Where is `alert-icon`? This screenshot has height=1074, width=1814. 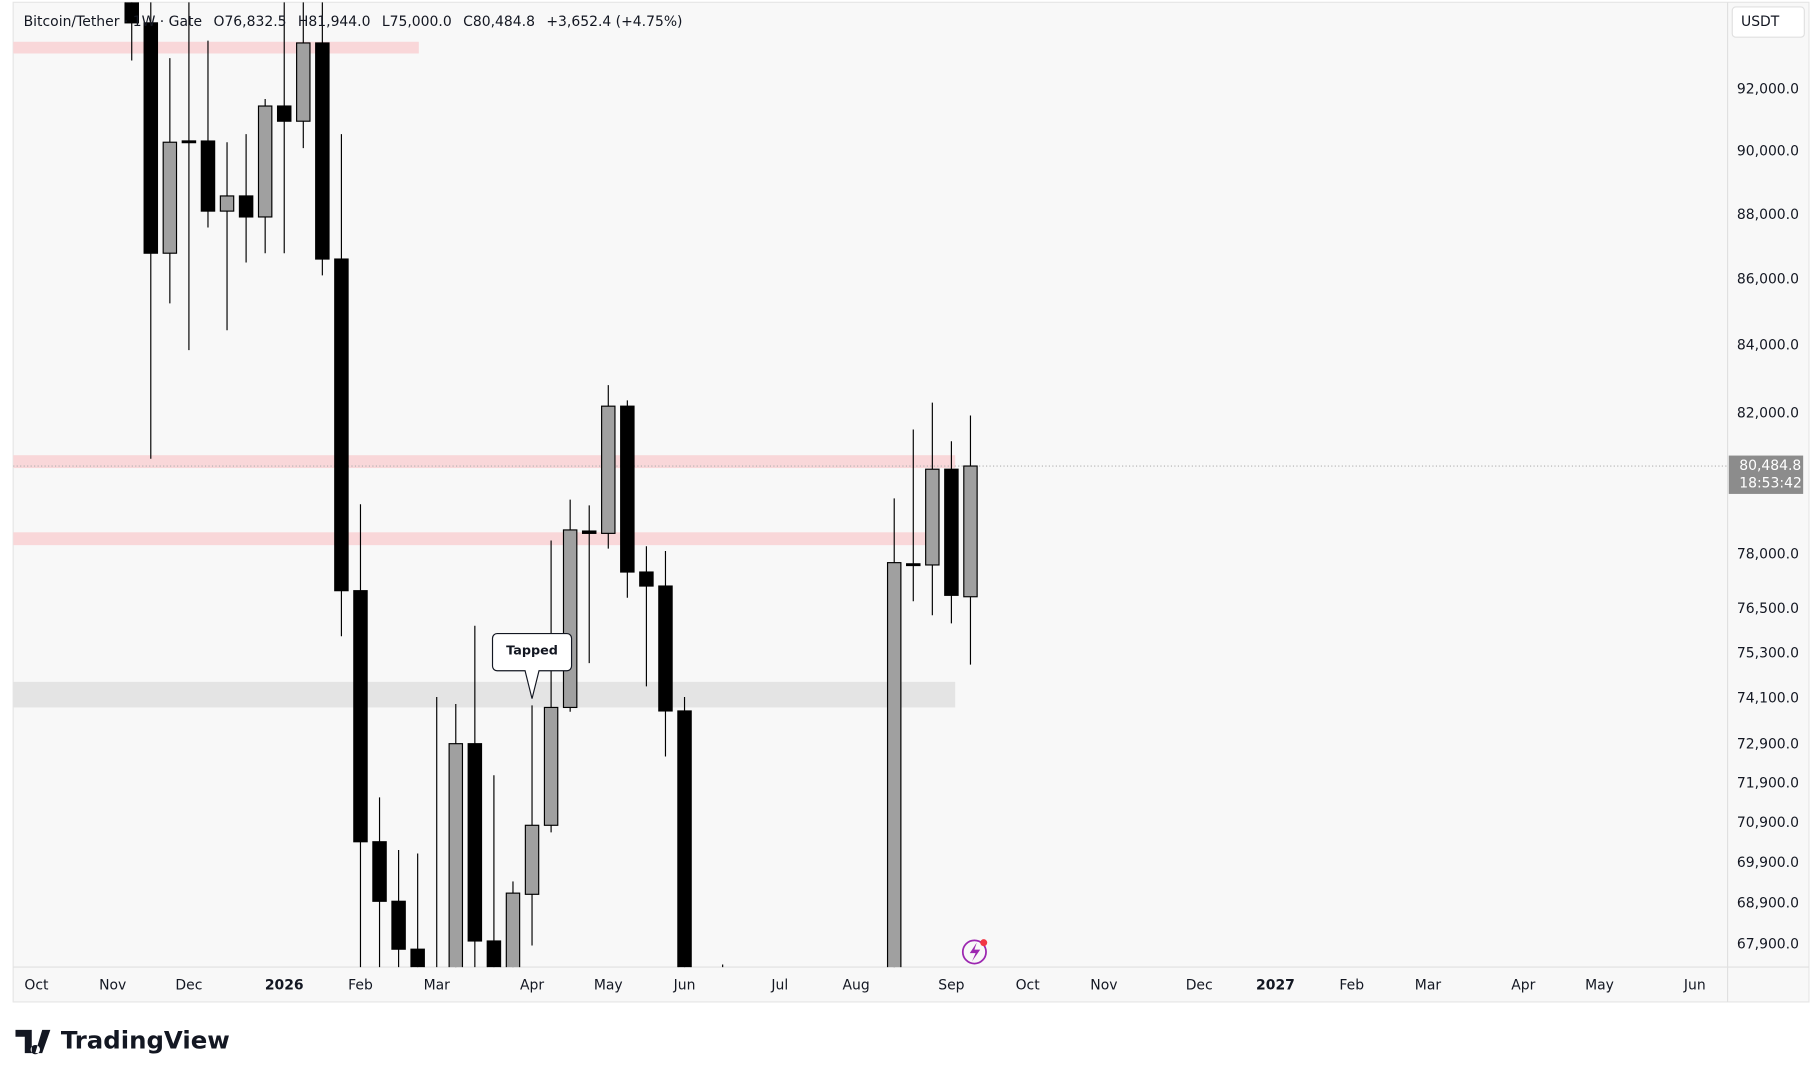 alert-icon is located at coordinates (974, 952).